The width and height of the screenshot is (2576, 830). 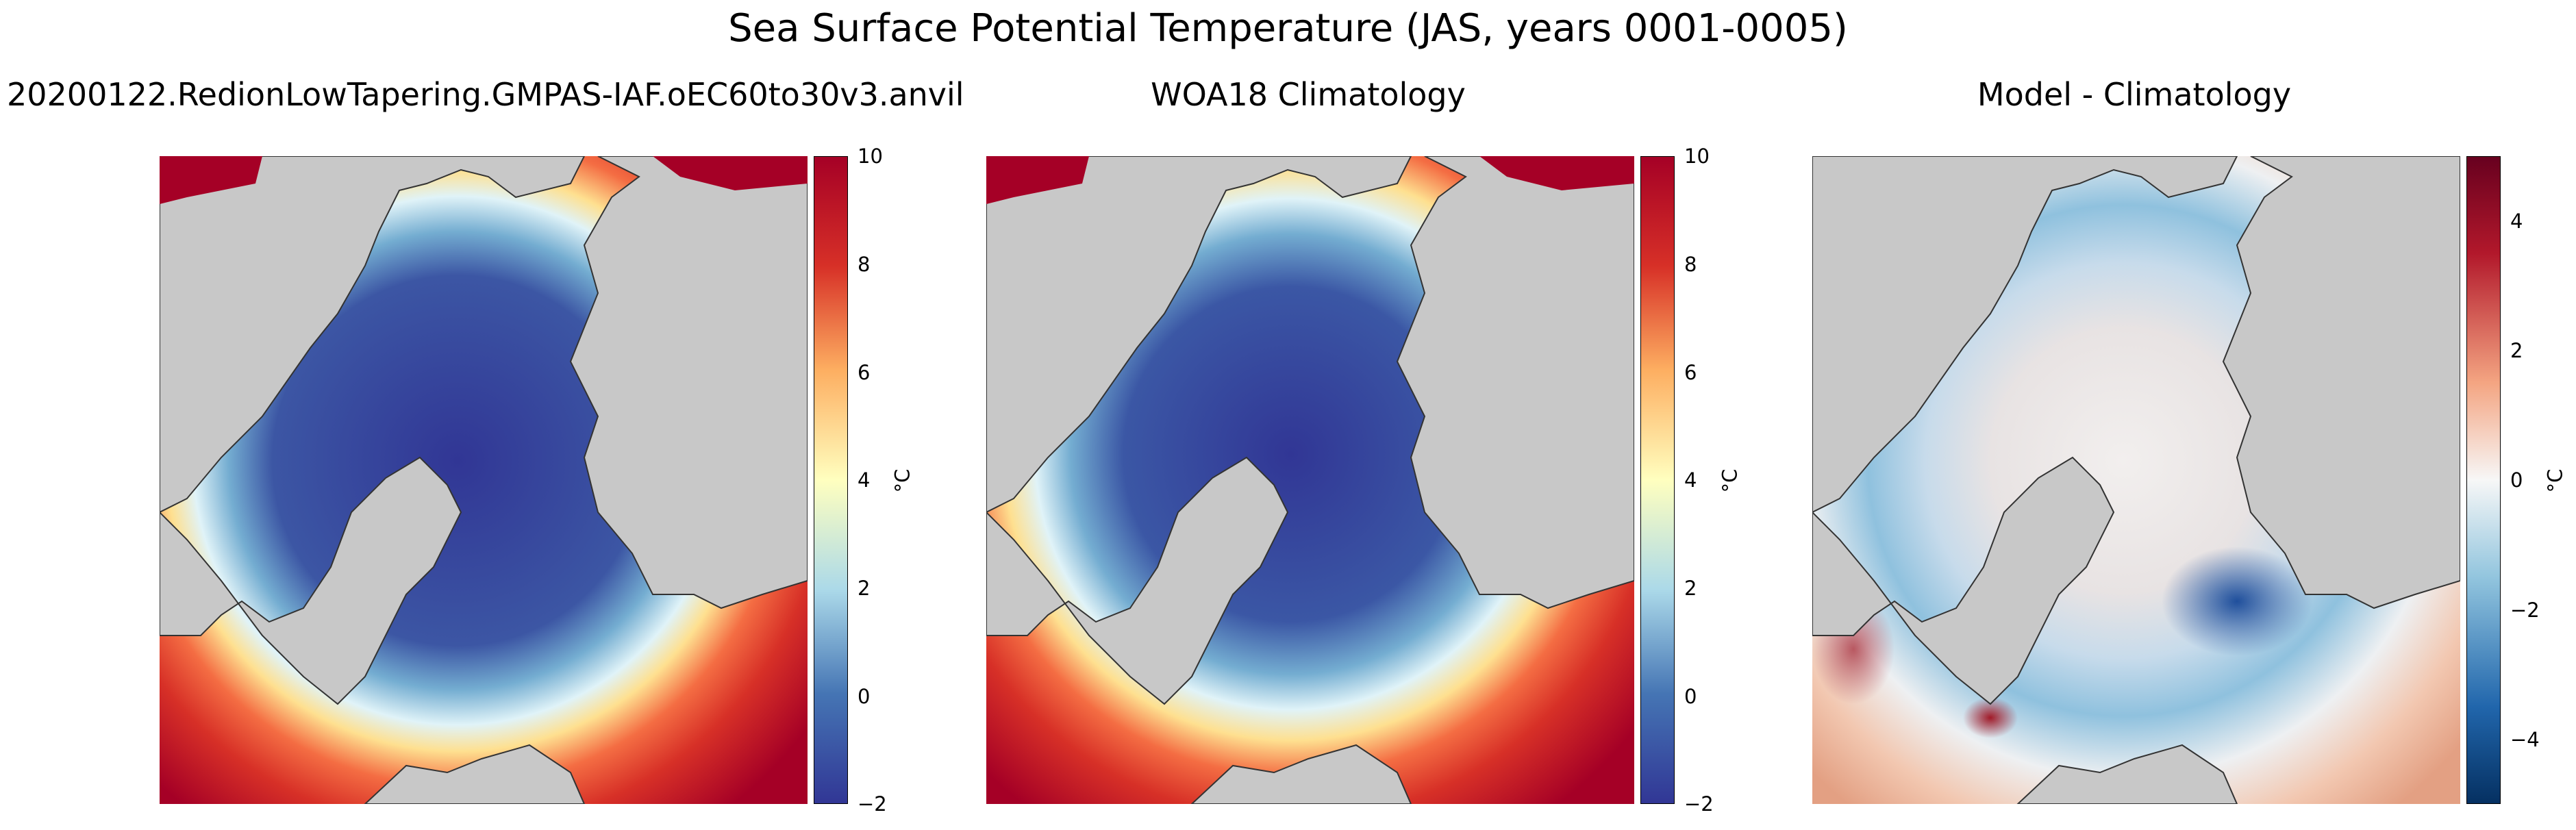 I want to click on colorbar-2-tick: −2, so click(x=1699, y=804).